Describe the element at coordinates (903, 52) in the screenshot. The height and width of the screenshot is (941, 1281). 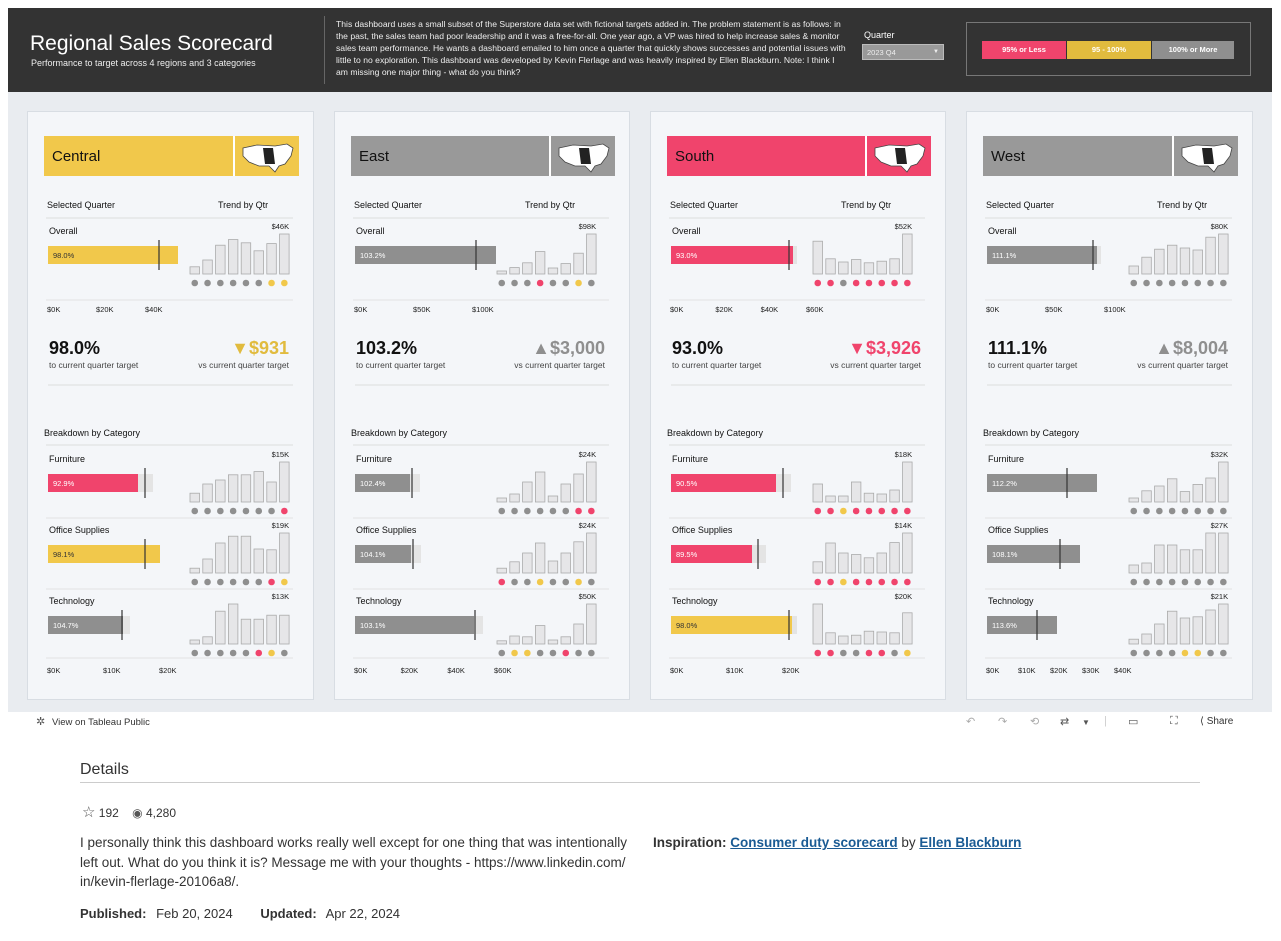
I see `quarter-dropdown: 2023 Q4 ▼` at that location.